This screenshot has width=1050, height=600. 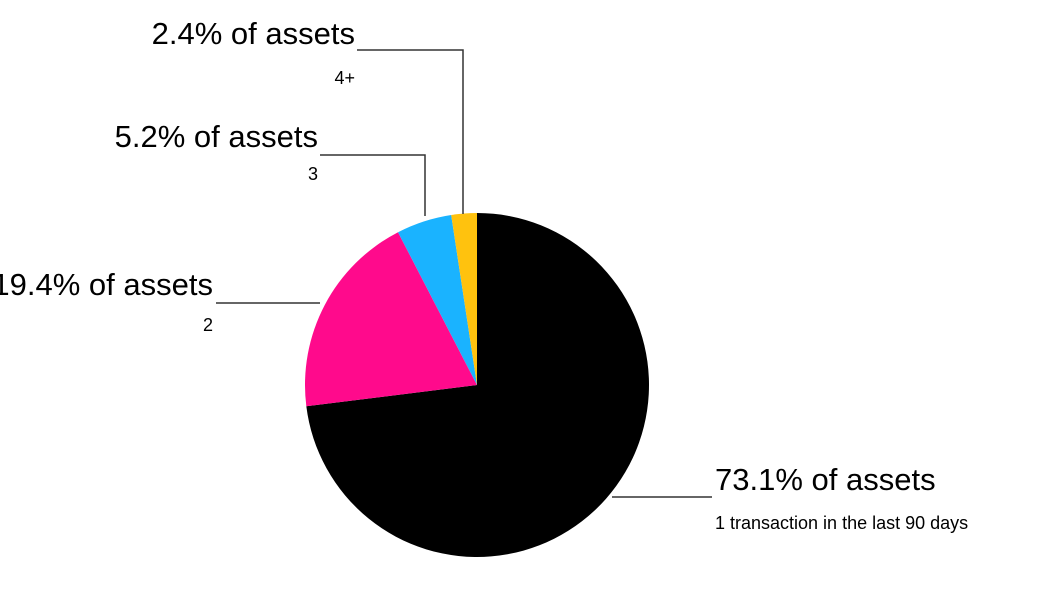 What do you see at coordinates (106, 284) in the screenshot?
I see `slice-label: 19.4% of assets` at bounding box center [106, 284].